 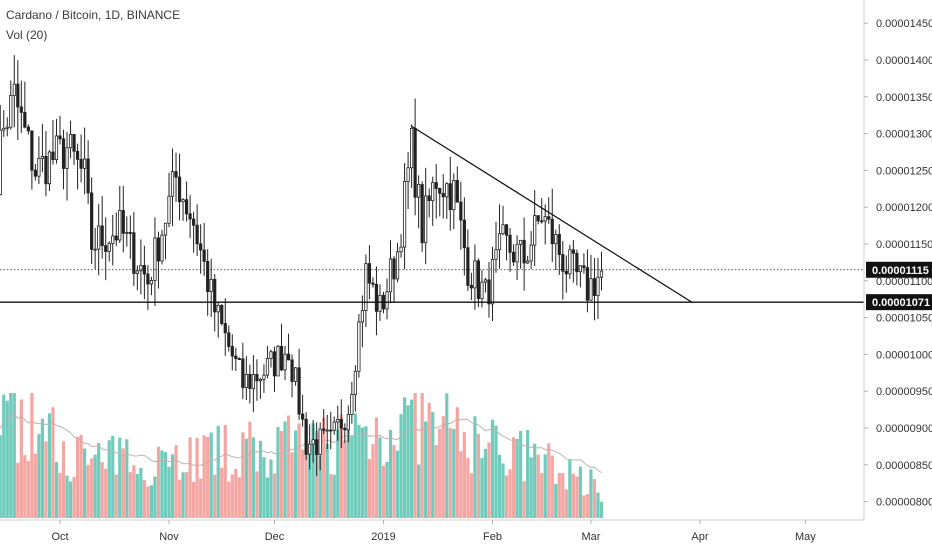 I want to click on y-tick-label: 0.00001050, so click(x=904, y=319).